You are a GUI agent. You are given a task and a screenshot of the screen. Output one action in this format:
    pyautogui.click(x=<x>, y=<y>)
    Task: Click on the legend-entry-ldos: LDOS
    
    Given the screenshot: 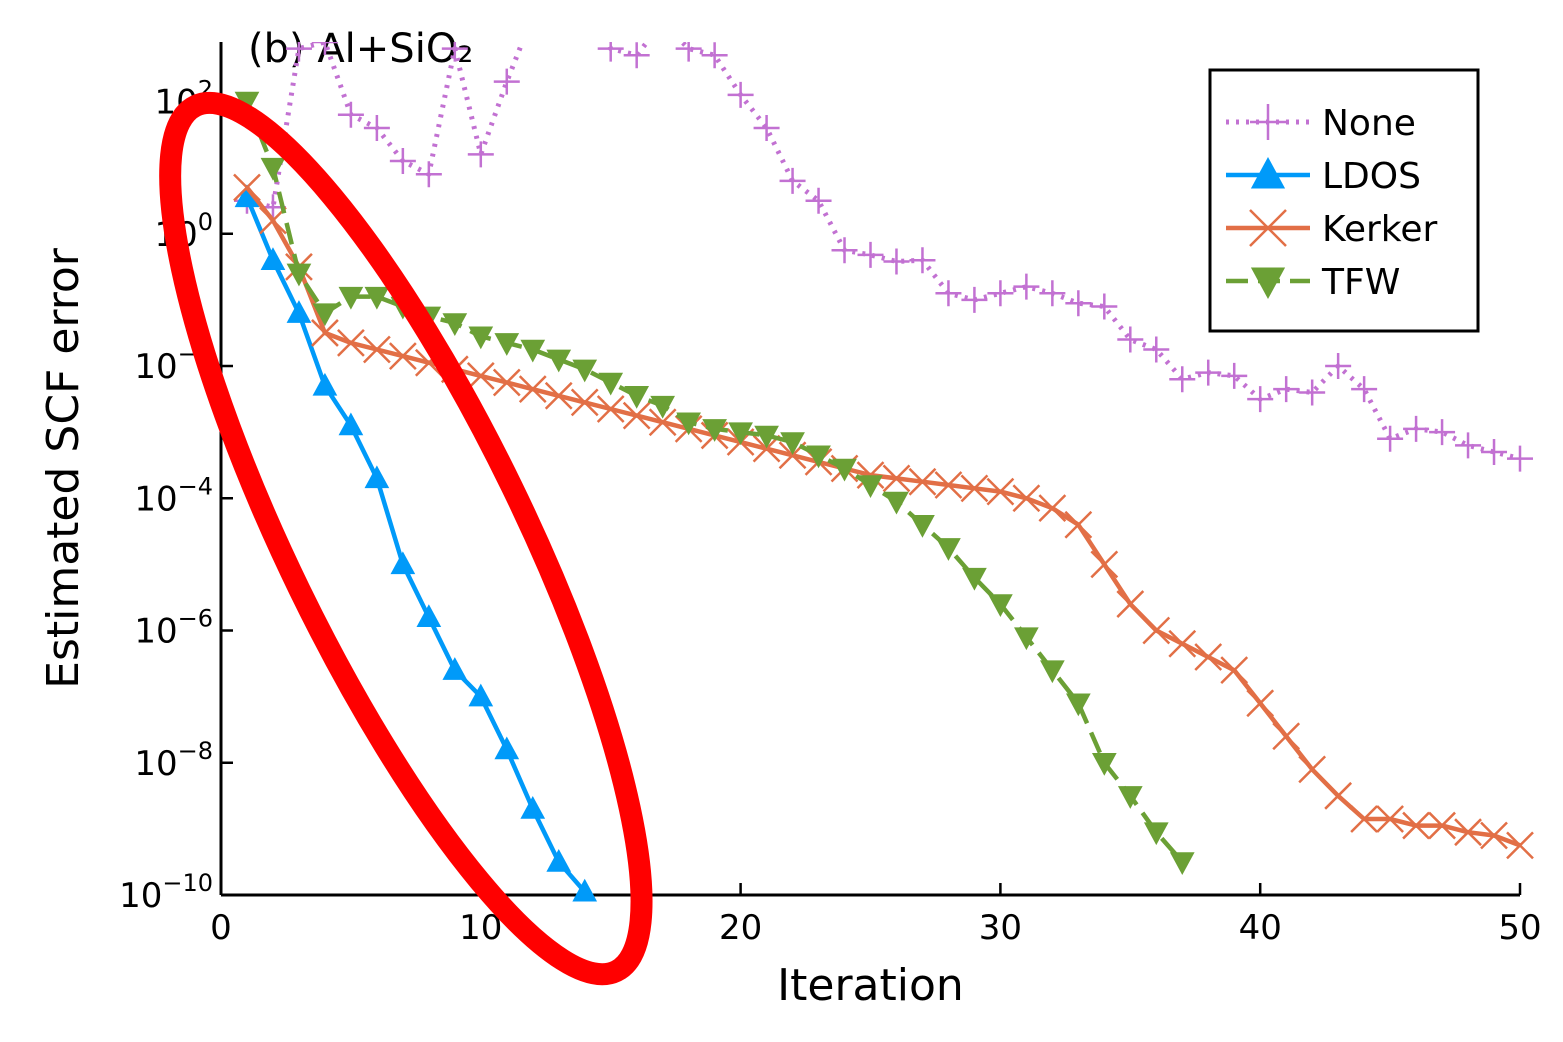 What is the action you would take?
    pyautogui.click(x=1323, y=176)
    